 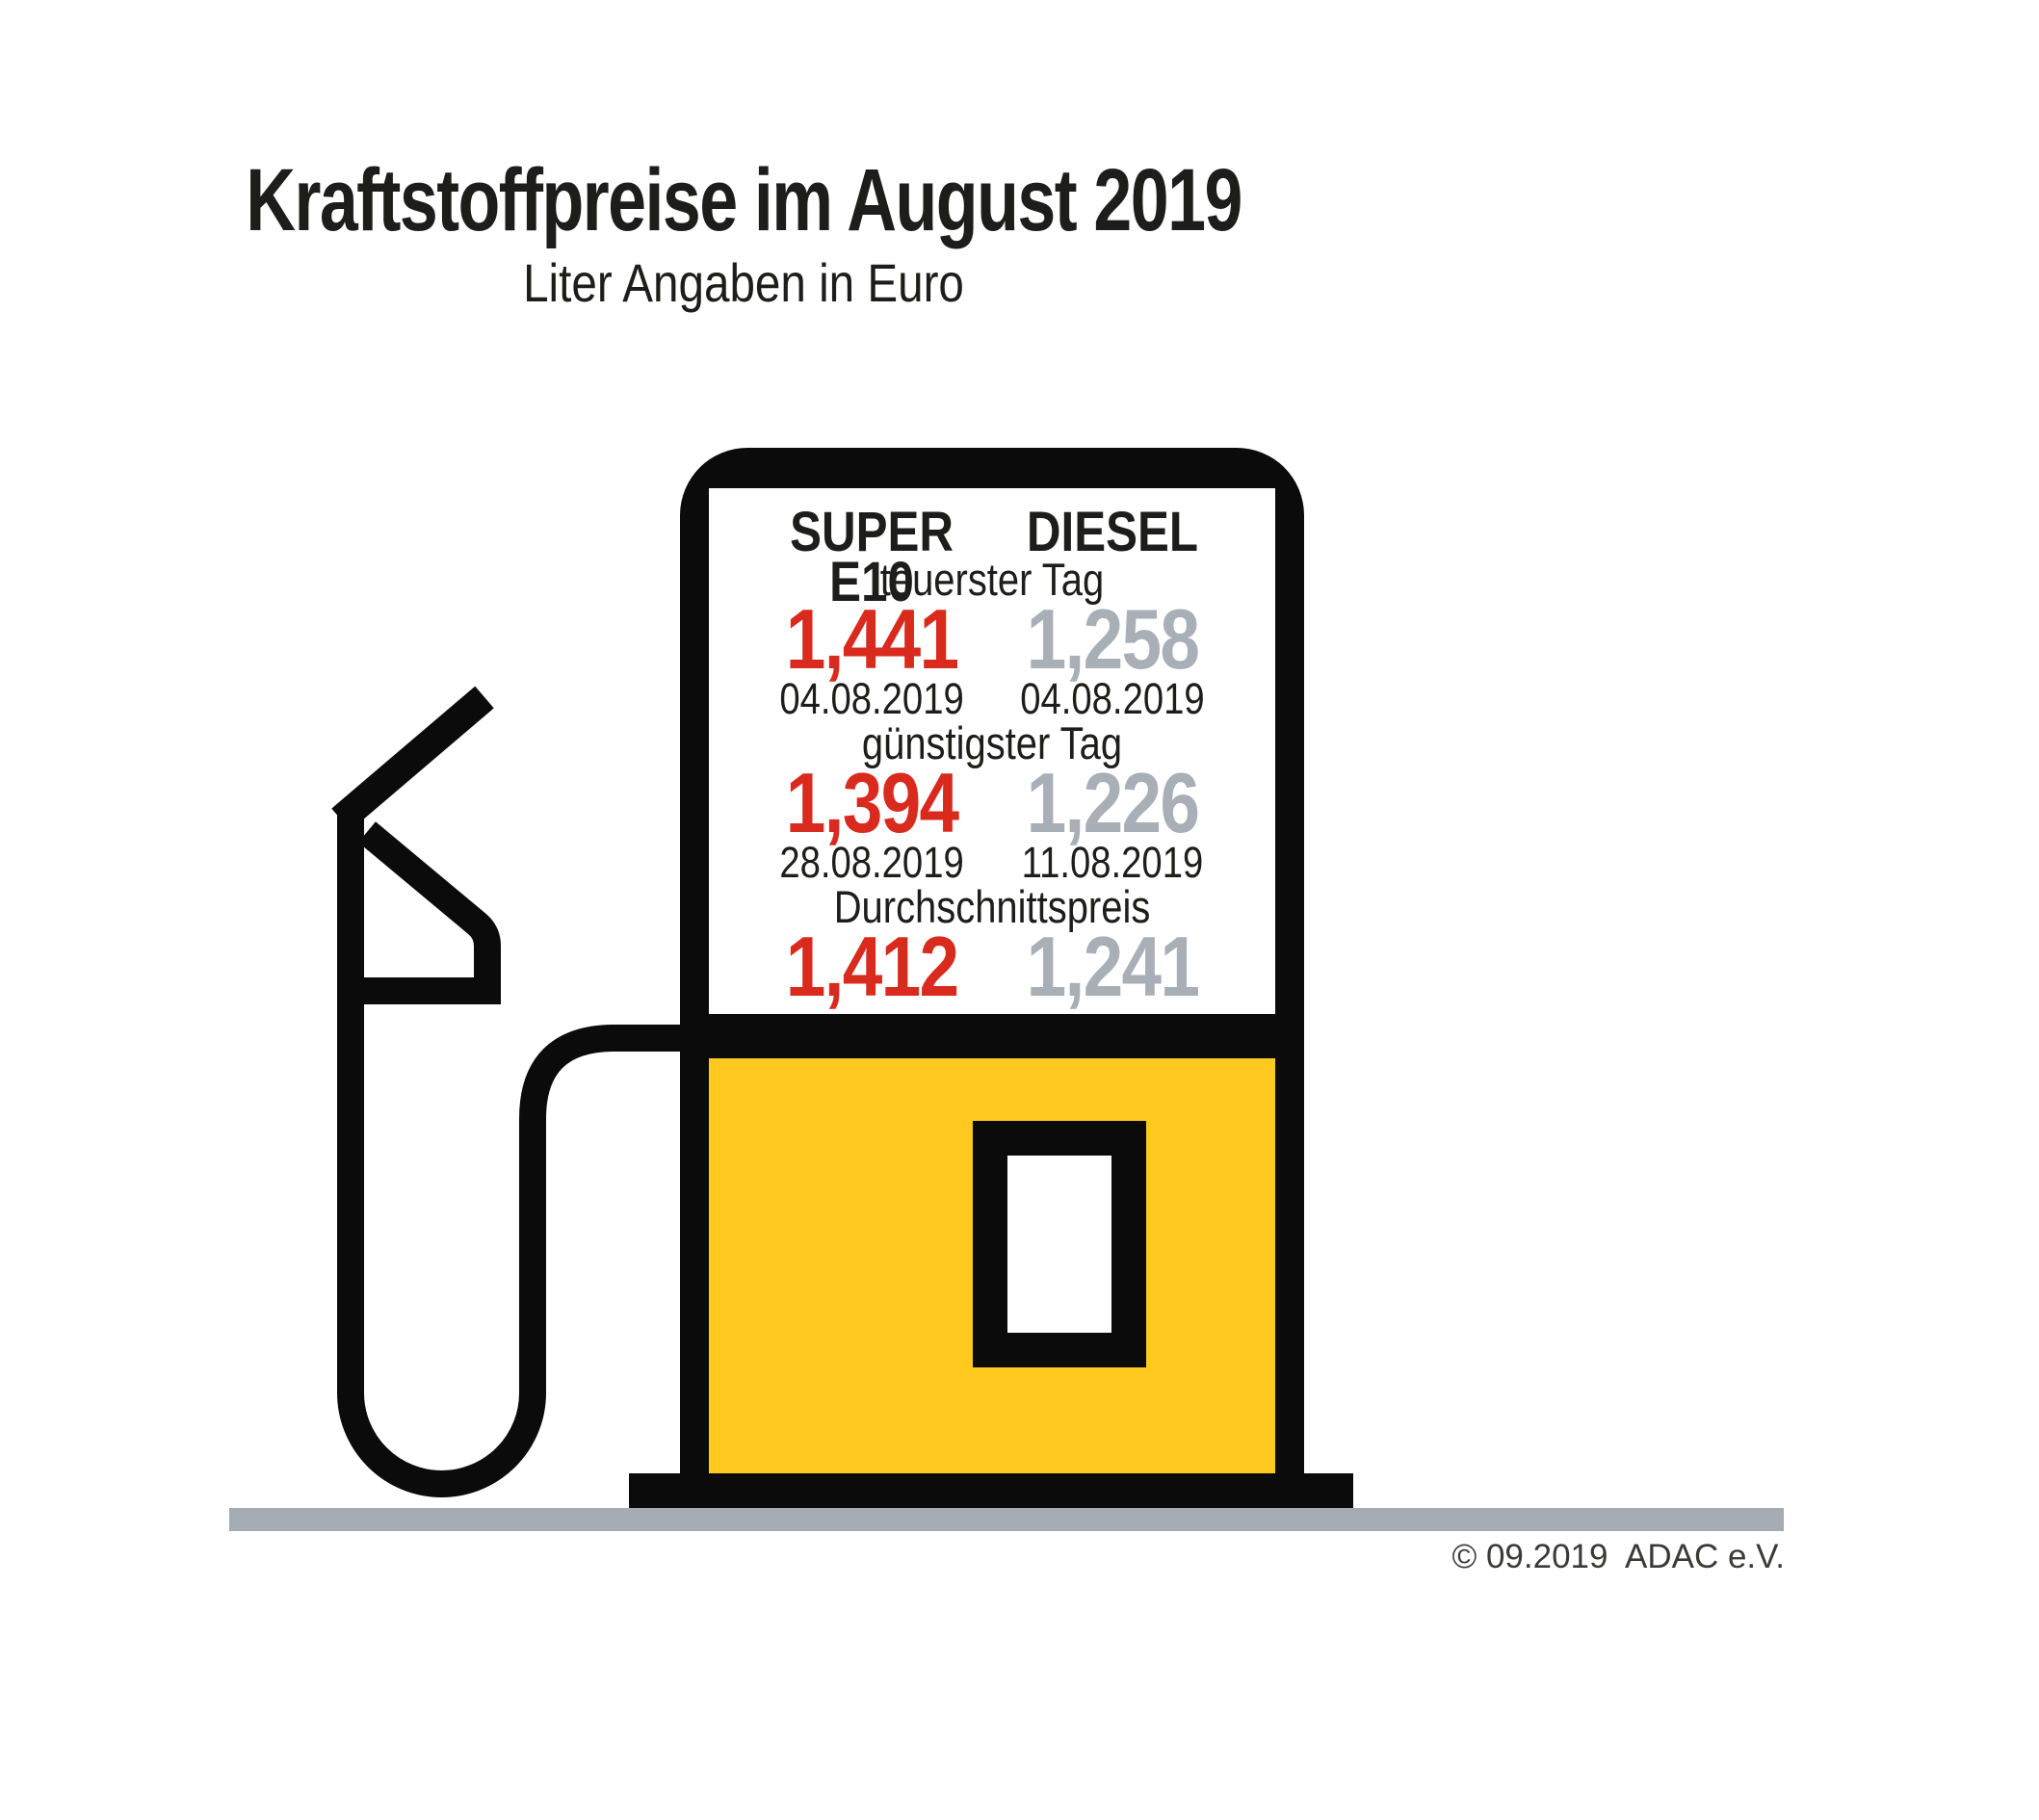 I want to click on date-diesel-cheapest: 11.08.2019, so click(x=1112, y=862).